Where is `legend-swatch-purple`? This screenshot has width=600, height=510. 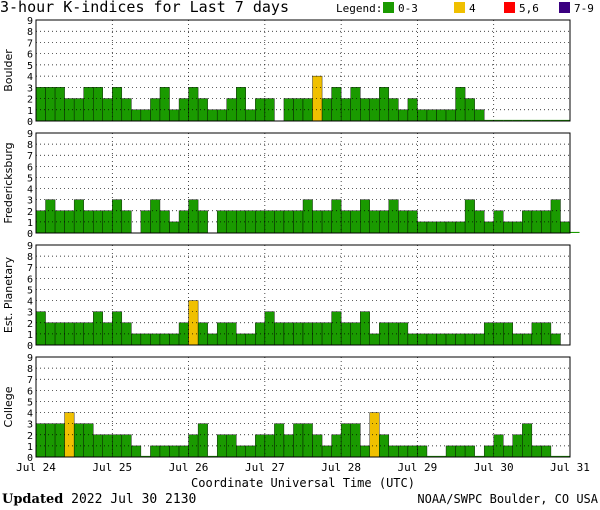 legend-swatch-purple is located at coordinates (564, 7).